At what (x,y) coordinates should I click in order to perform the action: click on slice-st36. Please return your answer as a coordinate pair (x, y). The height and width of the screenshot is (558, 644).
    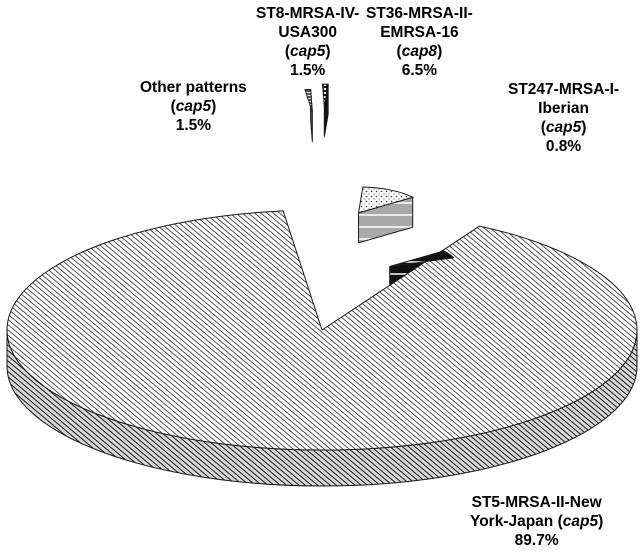
    Looking at the image, I should click on (386, 200).